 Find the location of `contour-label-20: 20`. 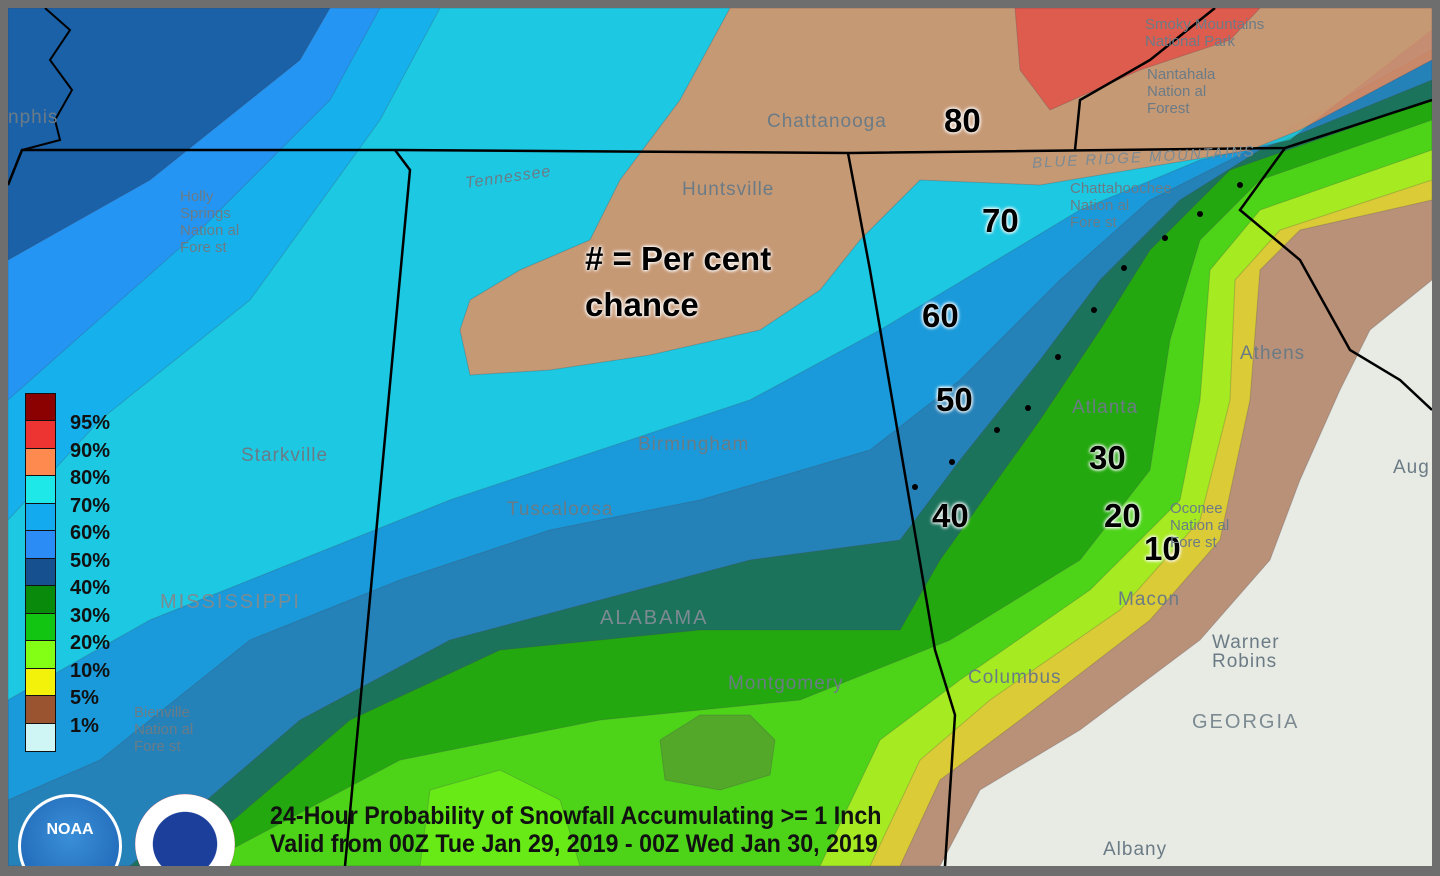

contour-label-20: 20 is located at coordinates (1122, 515).